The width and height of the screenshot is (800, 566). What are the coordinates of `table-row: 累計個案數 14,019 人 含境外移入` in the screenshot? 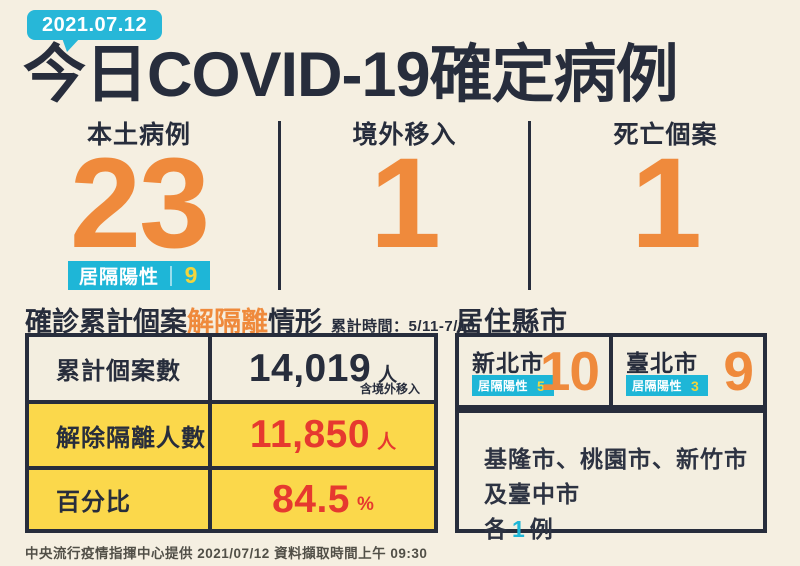 It's located at (231, 368).